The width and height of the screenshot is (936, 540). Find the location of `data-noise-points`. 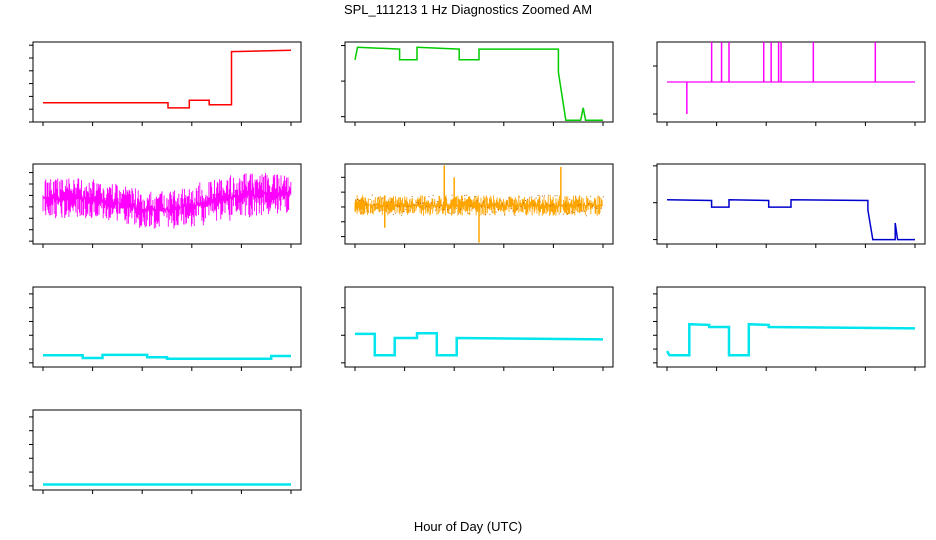

data-noise-points is located at coordinates (479, 205).